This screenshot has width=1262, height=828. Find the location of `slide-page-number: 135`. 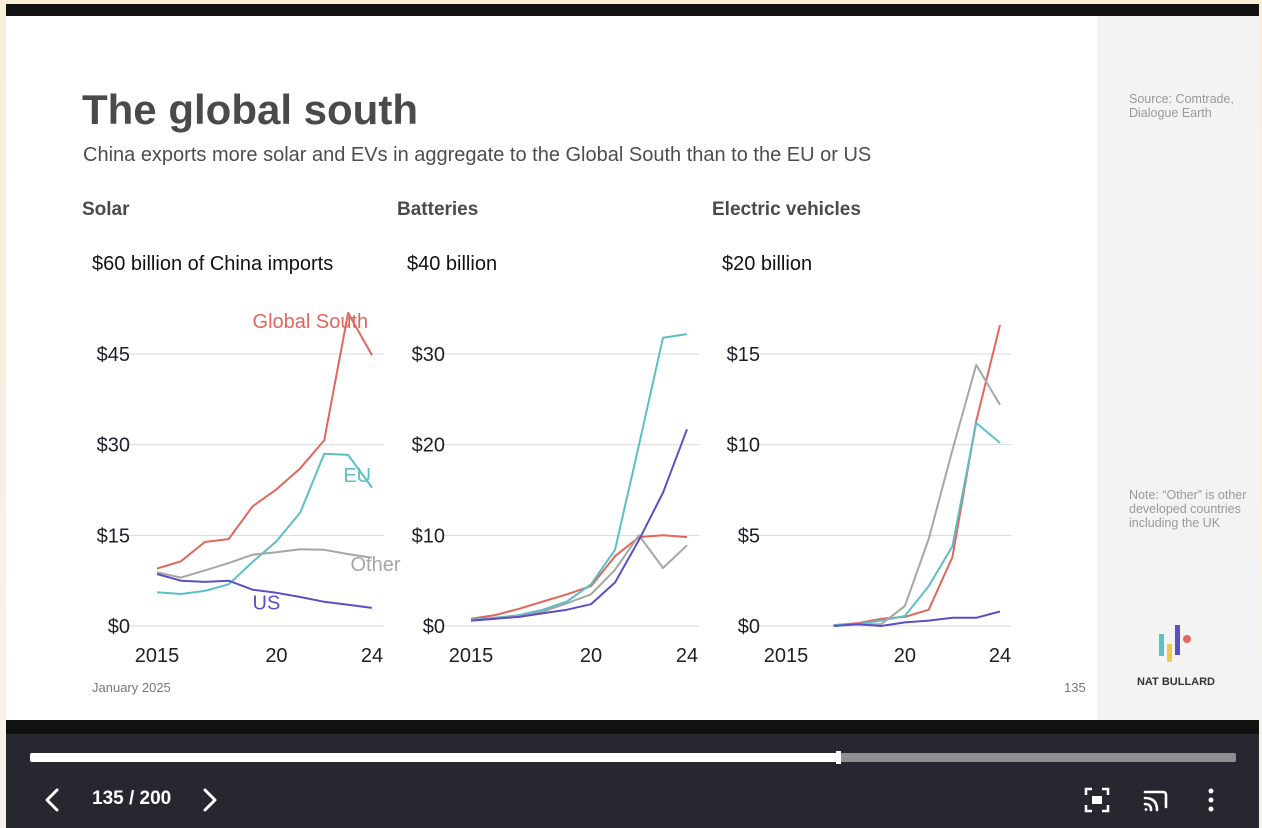

slide-page-number: 135 is located at coordinates (1075, 687).